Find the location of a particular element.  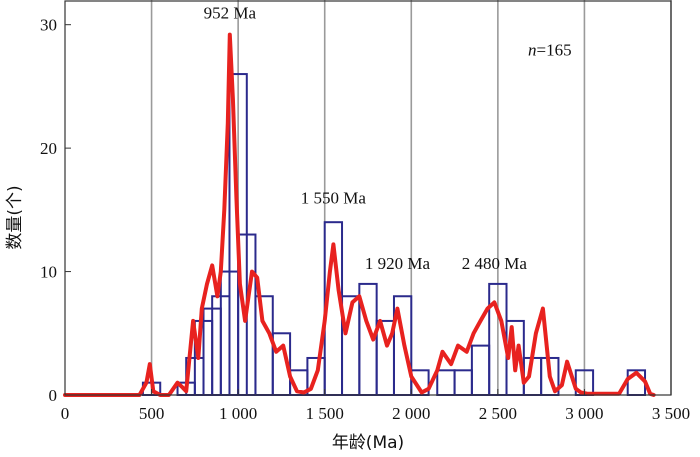

x-tick-label: 3 500 is located at coordinates (671, 413).